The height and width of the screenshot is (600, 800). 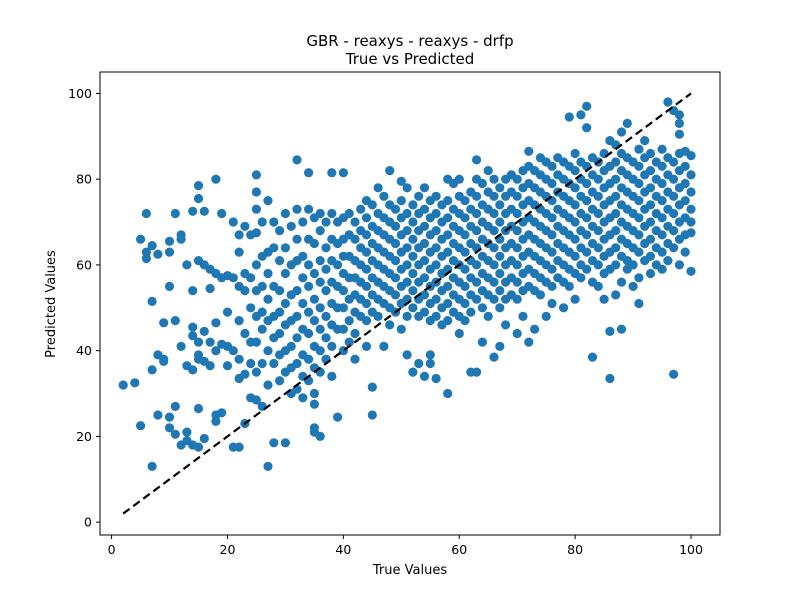 I want to click on x-tick-label: 0, so click(x=112, y=549).